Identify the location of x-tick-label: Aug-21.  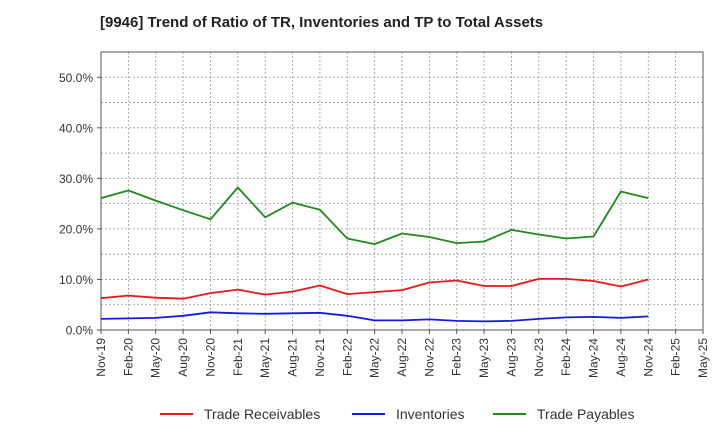
(293, 357).